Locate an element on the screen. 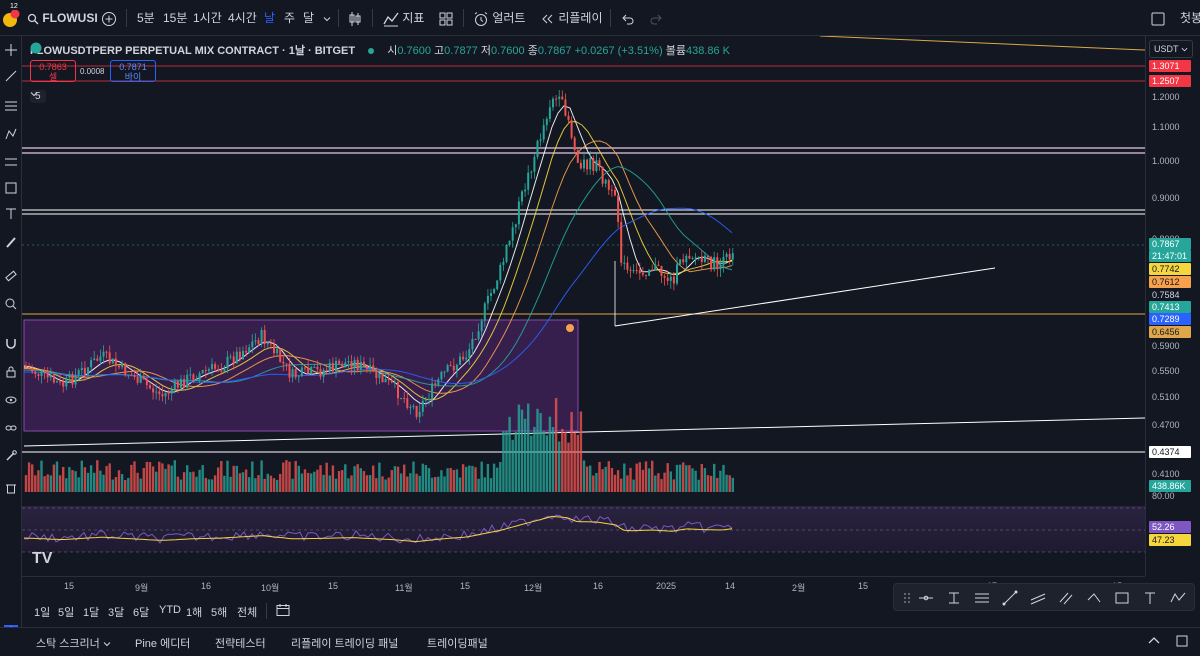  rectangle-icon is located at coordinates (1122, 598).